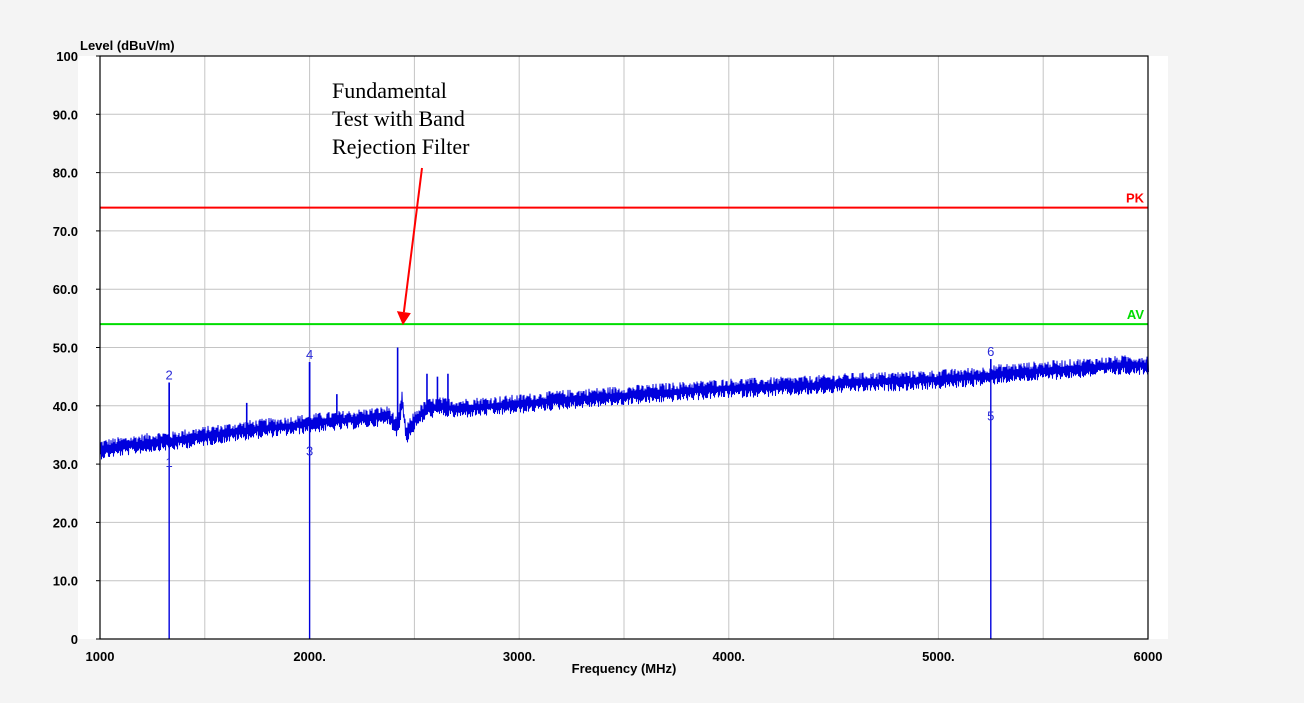  Describe the element at coordinates (624, 668) in the screenshot. I see `x-axis-title: Frequency (MHz)` at that location.